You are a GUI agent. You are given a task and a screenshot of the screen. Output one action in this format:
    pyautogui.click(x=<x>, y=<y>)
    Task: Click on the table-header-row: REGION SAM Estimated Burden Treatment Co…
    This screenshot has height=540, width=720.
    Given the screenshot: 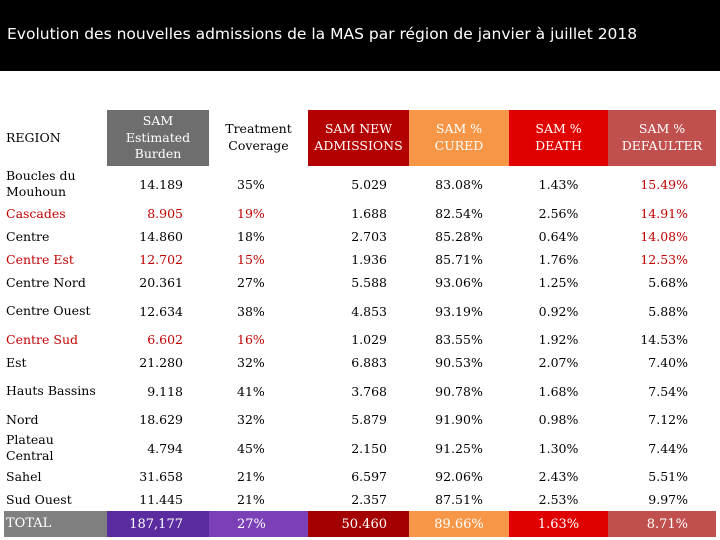 What is the action you would take?
    pyautogui.click(x=360, y=138)
    